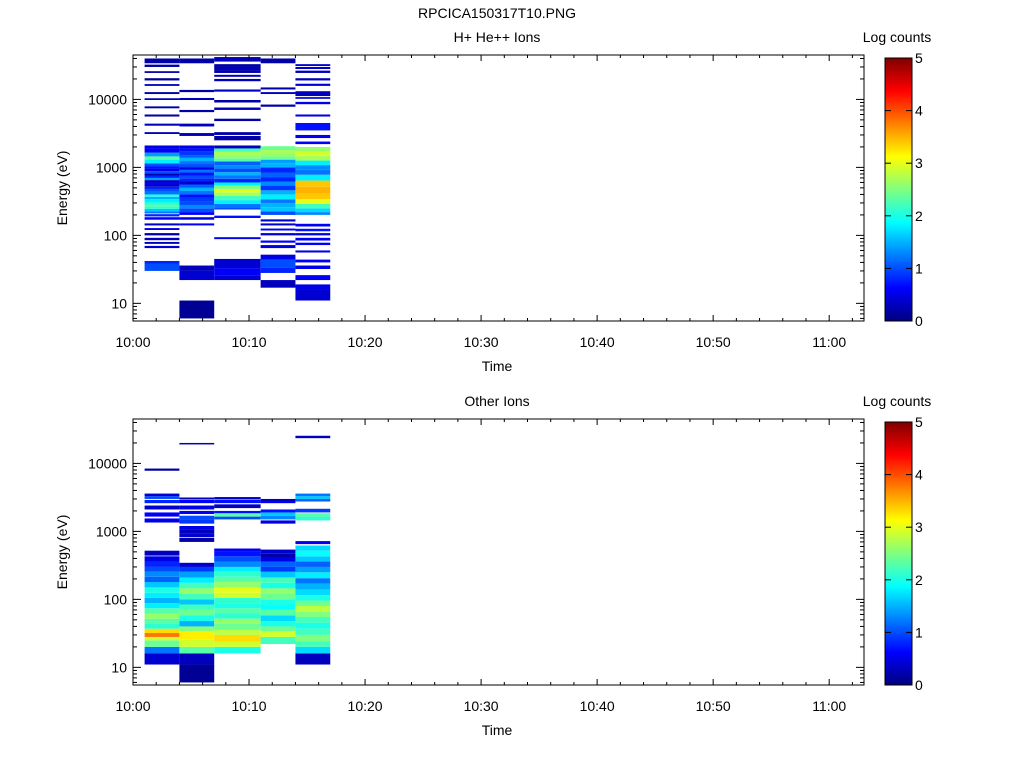 This screenshot has height=768, width=1024. What do you see at coordinates (597, 342) in the screenshot?
I see `x-tick-label: 10:40` at bounding box center [597, 342].